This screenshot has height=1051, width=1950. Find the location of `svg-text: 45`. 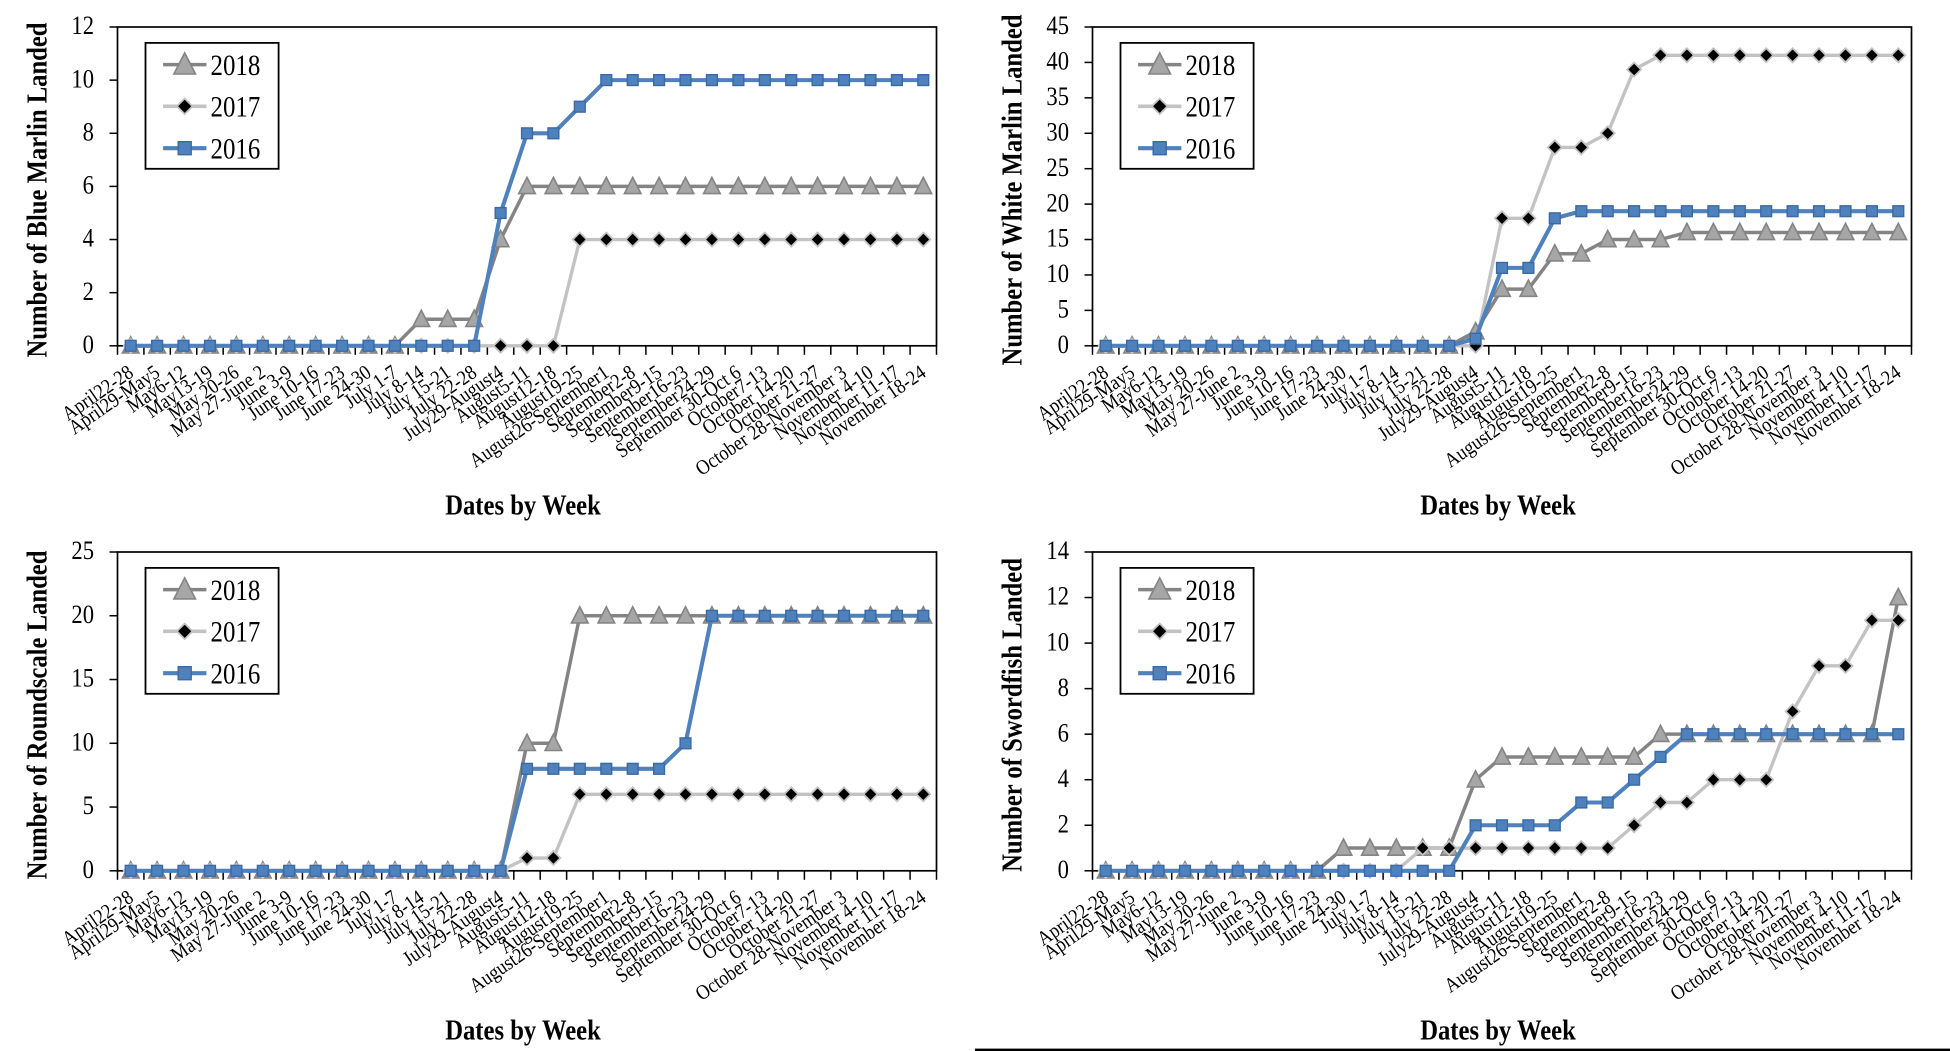

svg-text: 45 is located at coordinates (1057, 26).